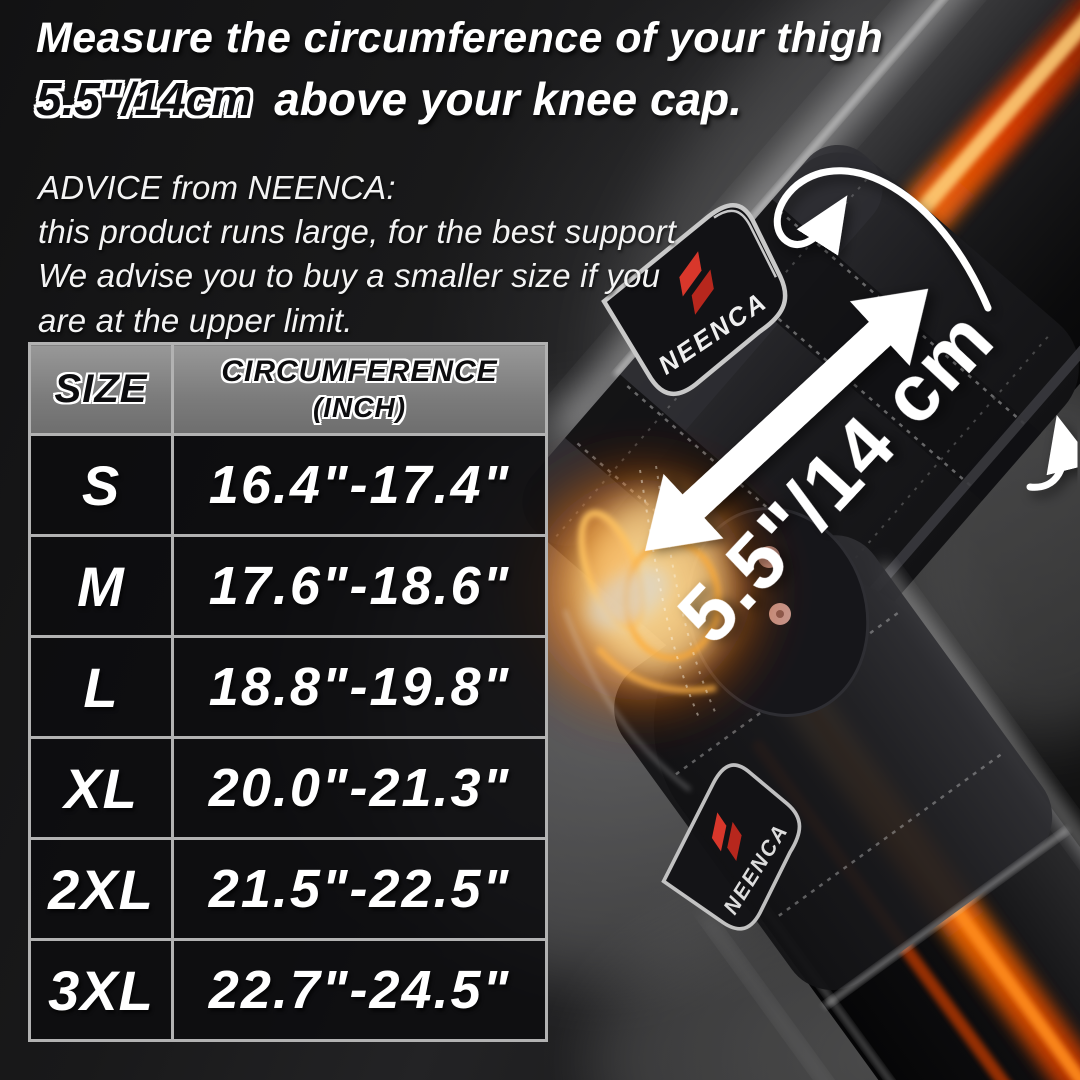 The height and width of the screenshot is (1080, 1080). I want to click on col-header-circumference: CIRCUMFERENCE (INCH), so click(359, 389).